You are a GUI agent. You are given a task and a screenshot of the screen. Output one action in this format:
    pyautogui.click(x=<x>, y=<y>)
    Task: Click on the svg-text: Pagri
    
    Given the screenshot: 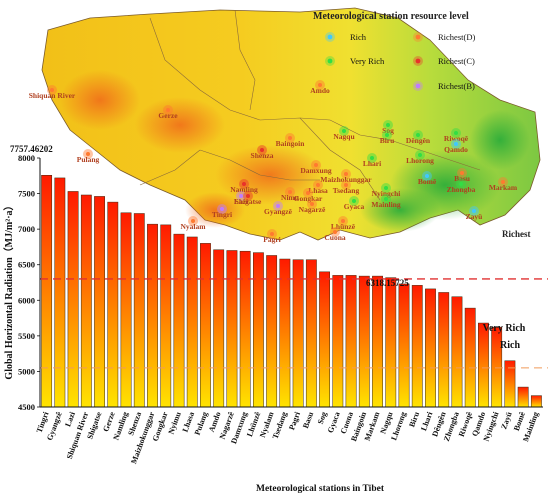 What is the action you would take?
    pyautogui.click(x=272, y=239)
    